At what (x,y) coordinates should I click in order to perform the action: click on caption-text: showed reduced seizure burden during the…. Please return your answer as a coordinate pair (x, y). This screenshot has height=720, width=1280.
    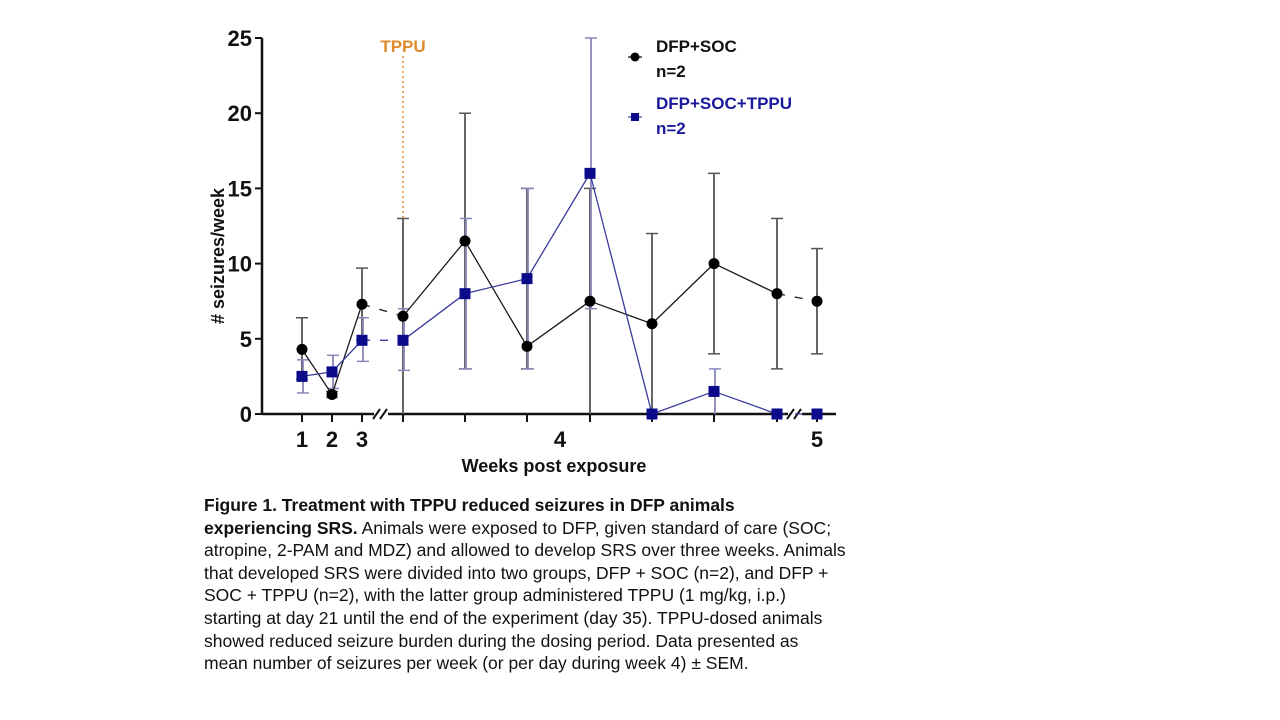
    Looking at the image, I should click on (501, 640).